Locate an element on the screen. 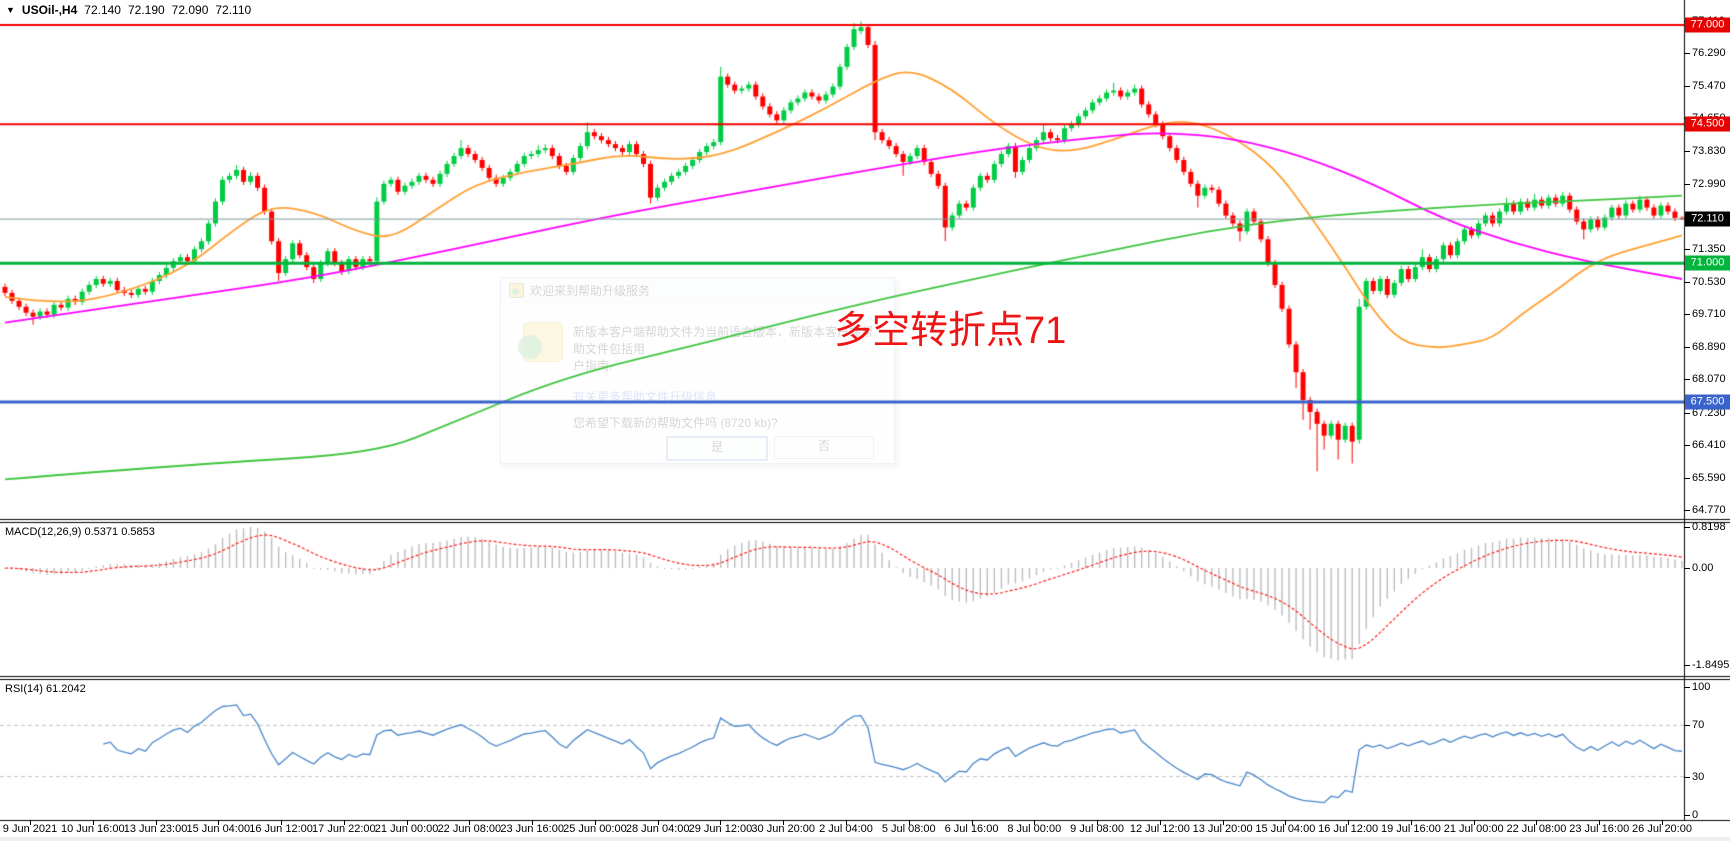 Image resolution: width=1730 pixels, height=841 pixels. price-line-badge: 77.000 is located at coordinates (1707, 25).